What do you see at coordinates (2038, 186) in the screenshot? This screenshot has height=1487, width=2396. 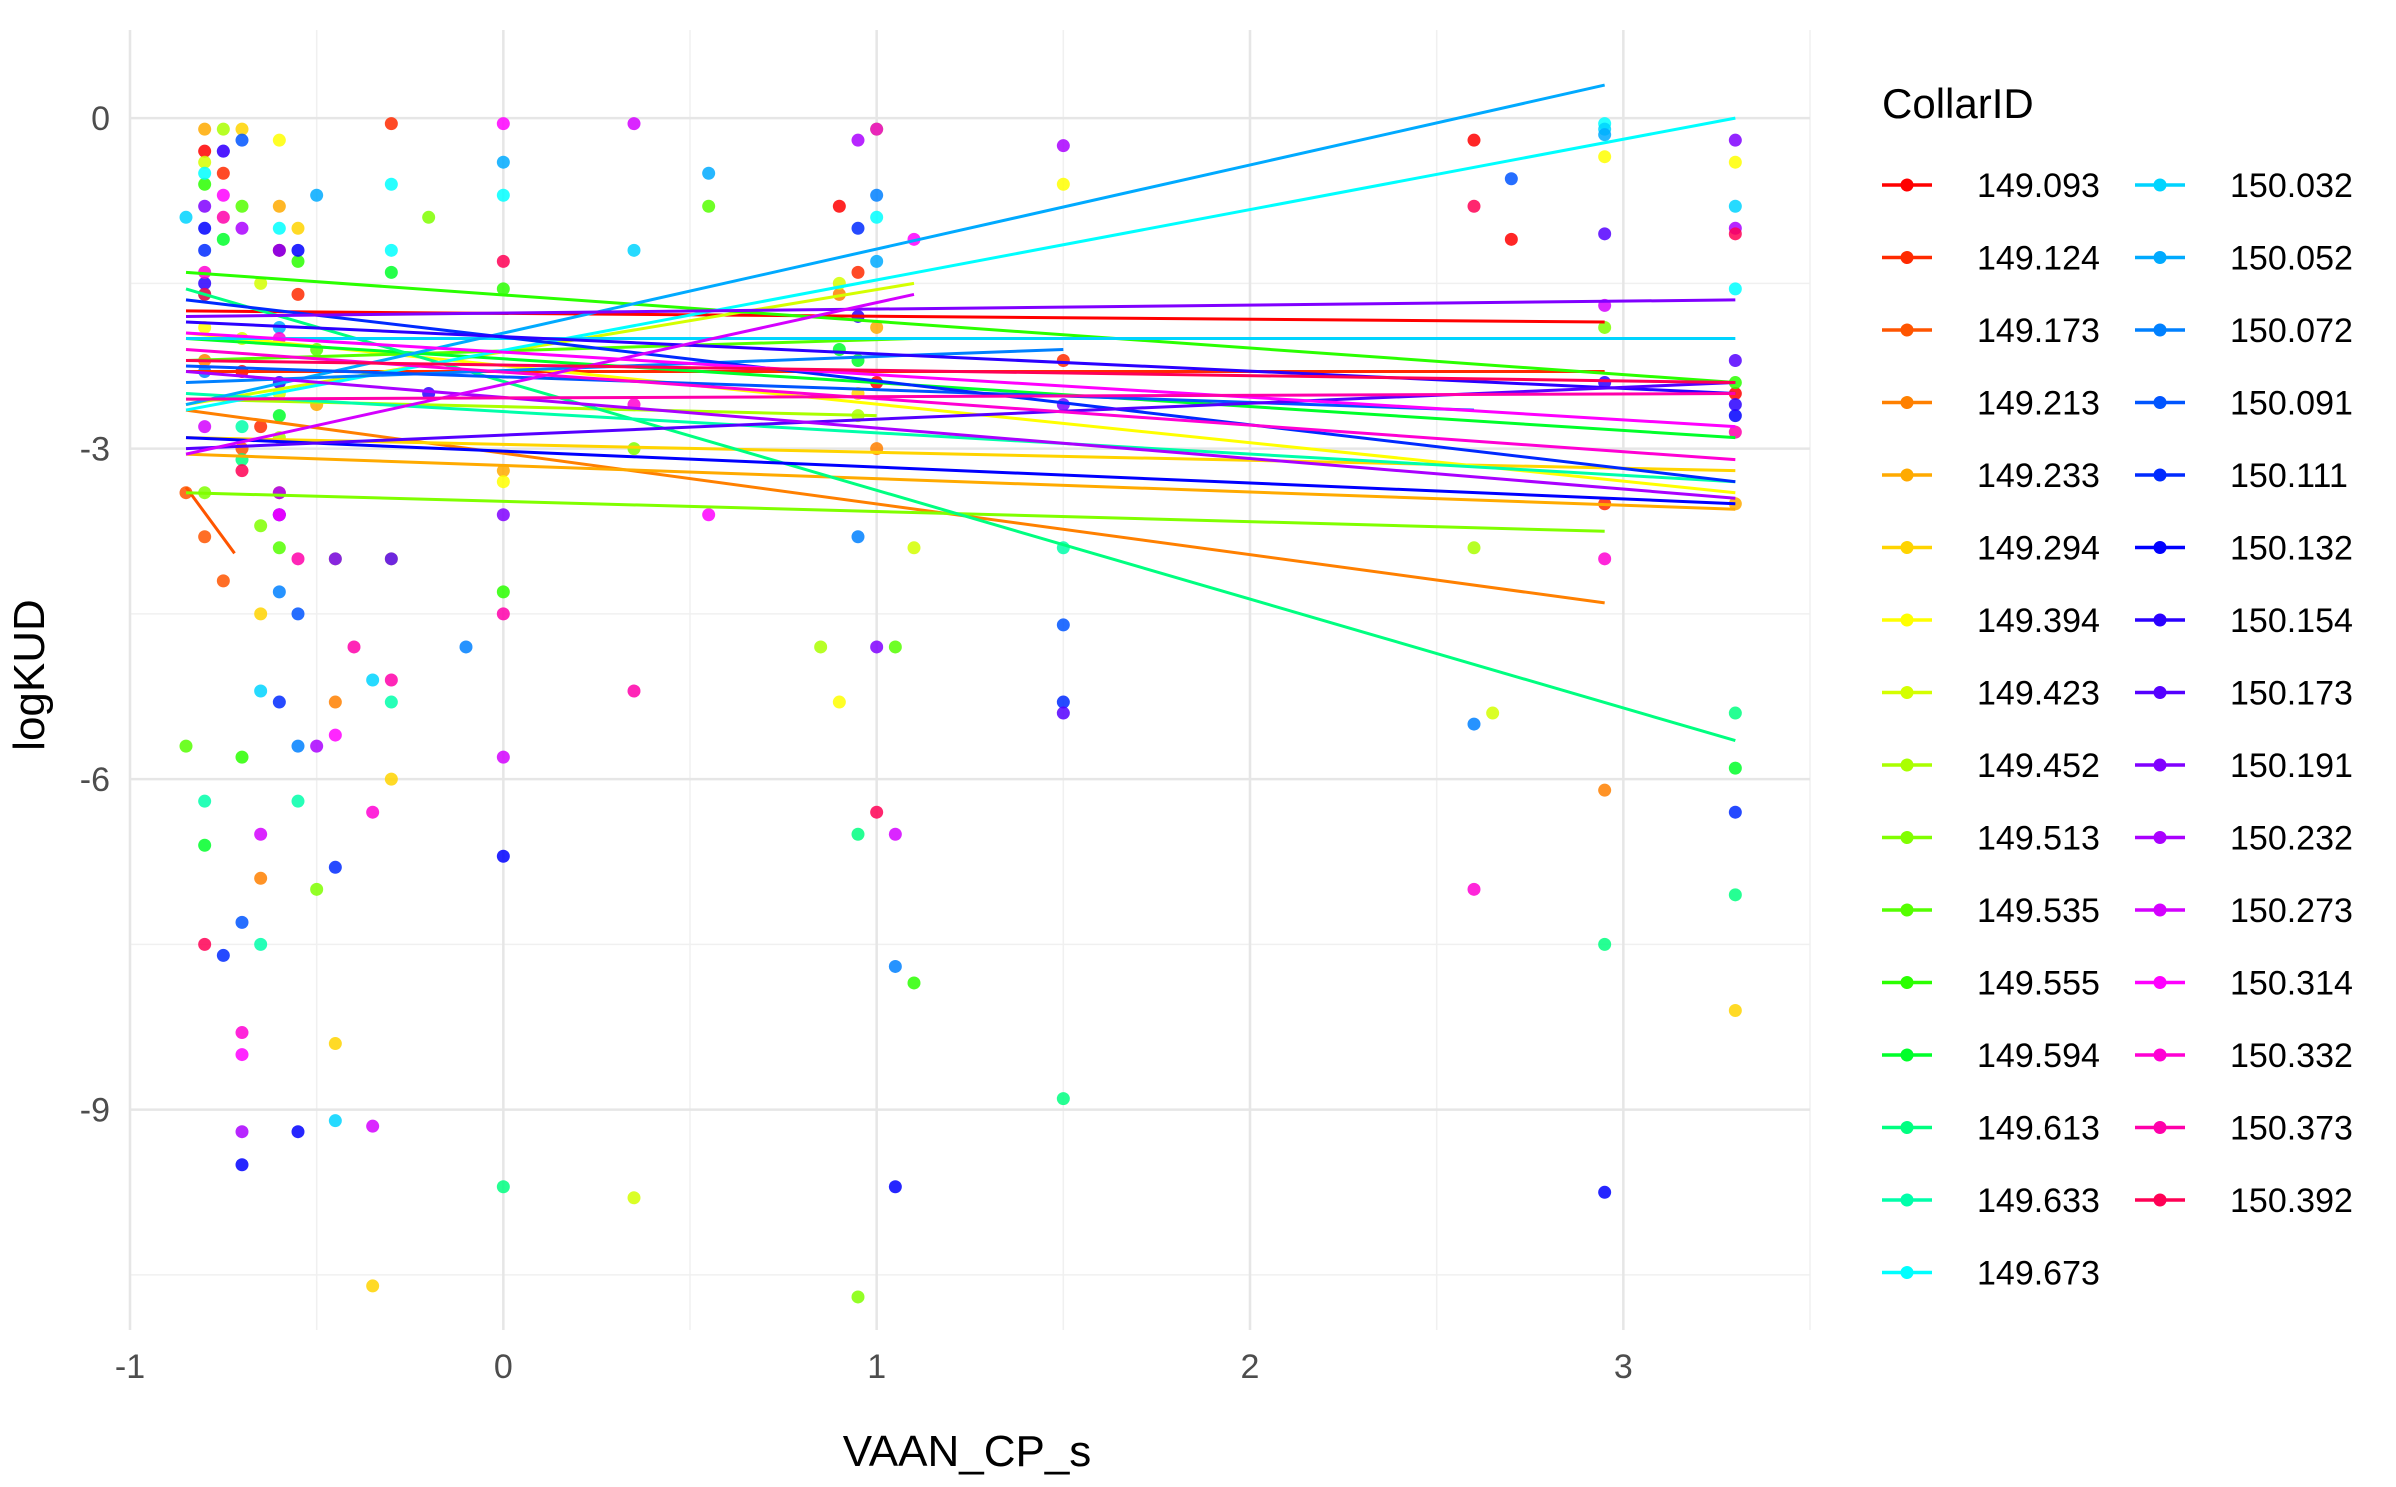 I see `legend-entry-label: 149.093` at bounding box center [2038, 186].